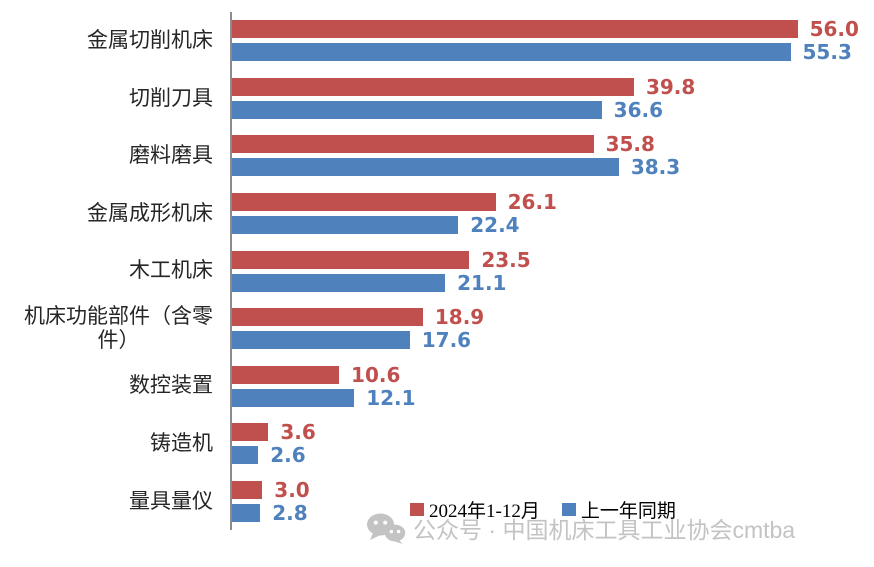 The image size is (874, 567). I want to click on bars-cell: 10.6 12.1, so click(535, 386).